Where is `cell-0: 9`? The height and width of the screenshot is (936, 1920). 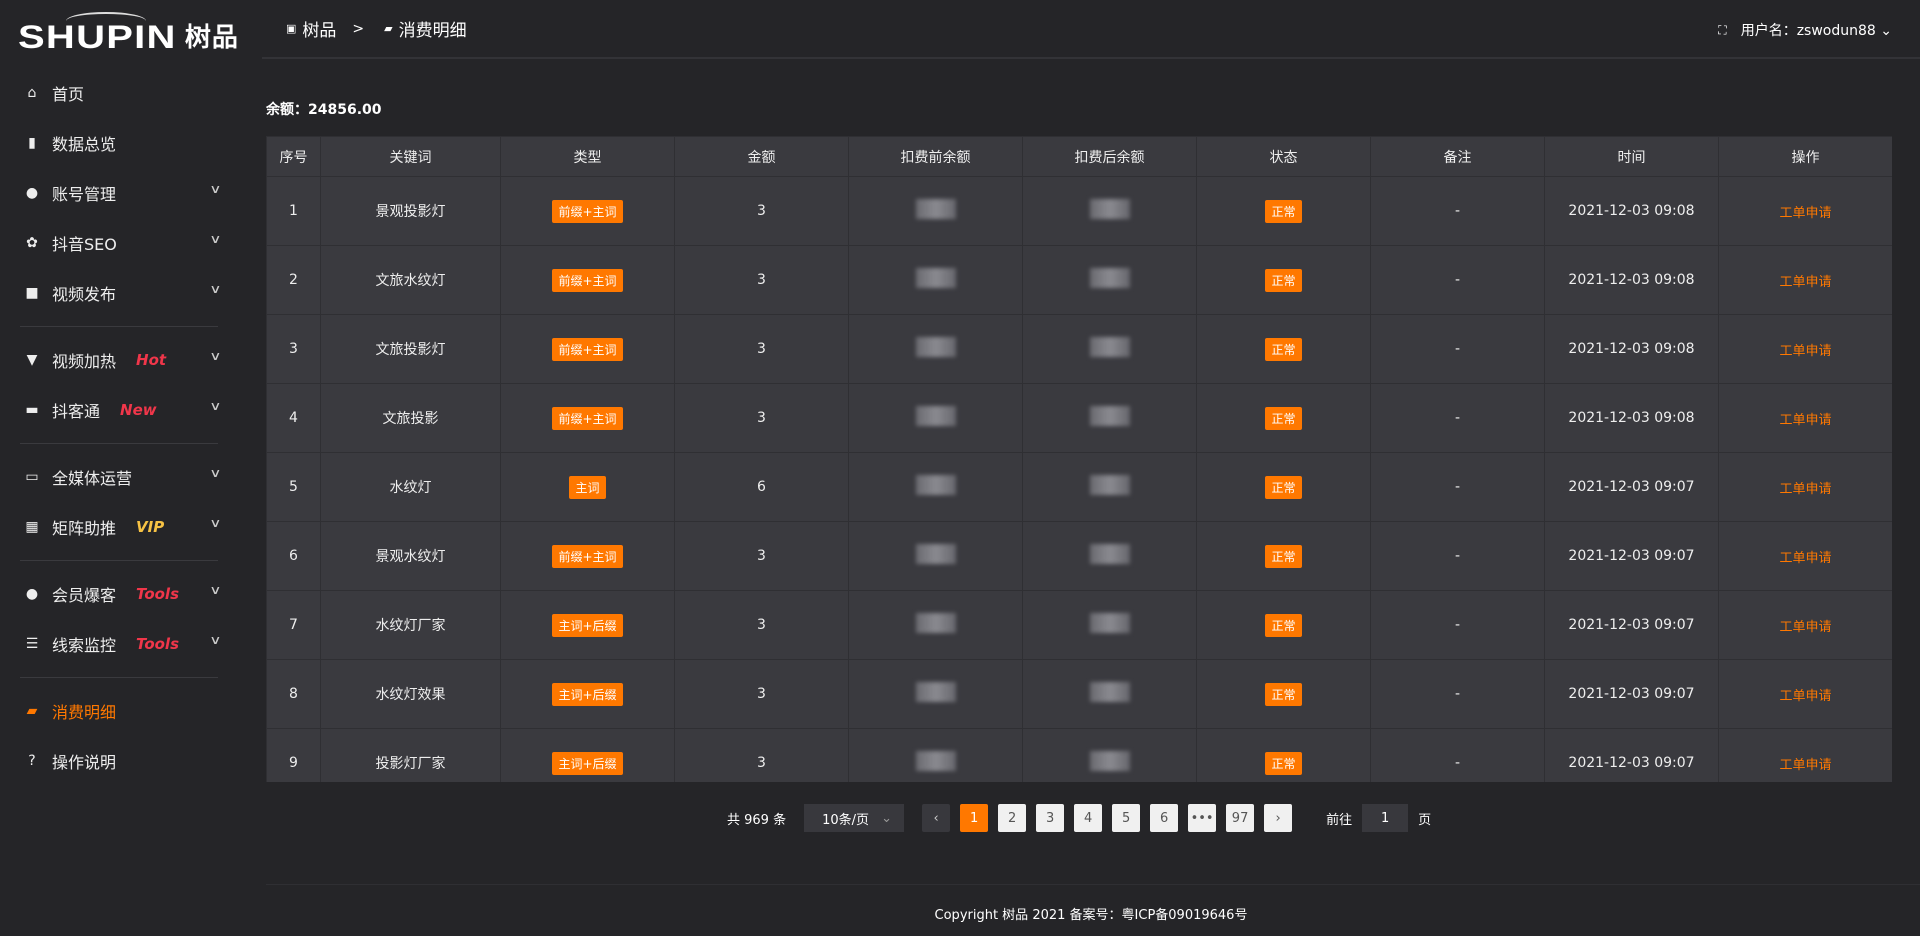
cell-0: 9 is located at coordinates (293, 755).